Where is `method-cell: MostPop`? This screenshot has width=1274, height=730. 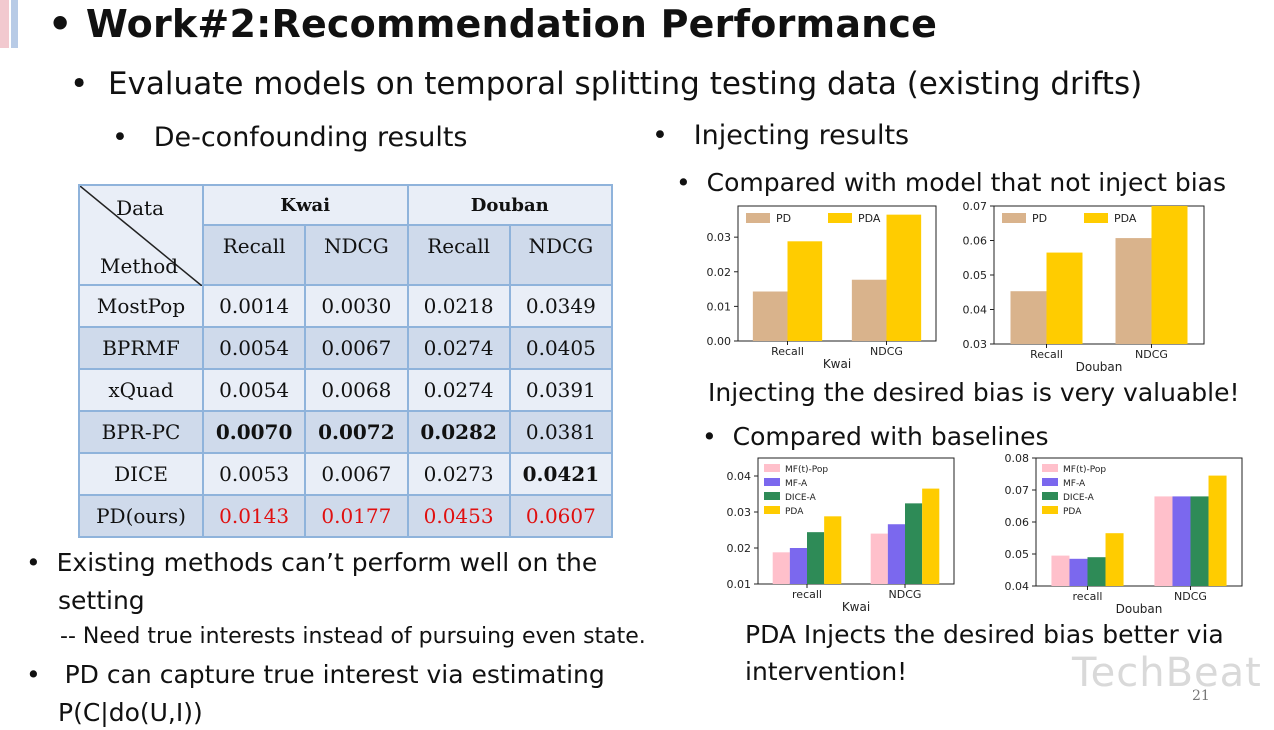
method-cell: MostPop is located at coordinates (141, 306).